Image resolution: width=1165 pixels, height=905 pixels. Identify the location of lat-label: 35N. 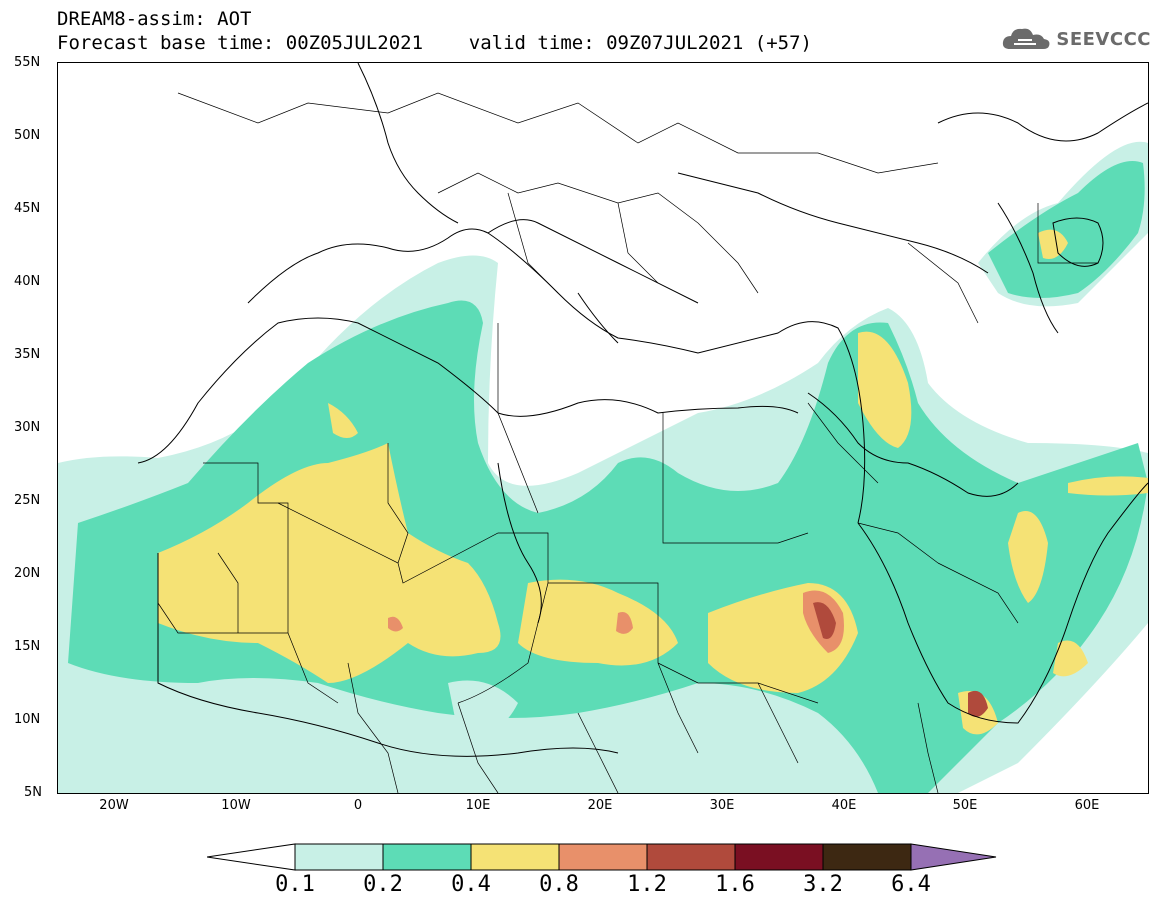
(27, 354).